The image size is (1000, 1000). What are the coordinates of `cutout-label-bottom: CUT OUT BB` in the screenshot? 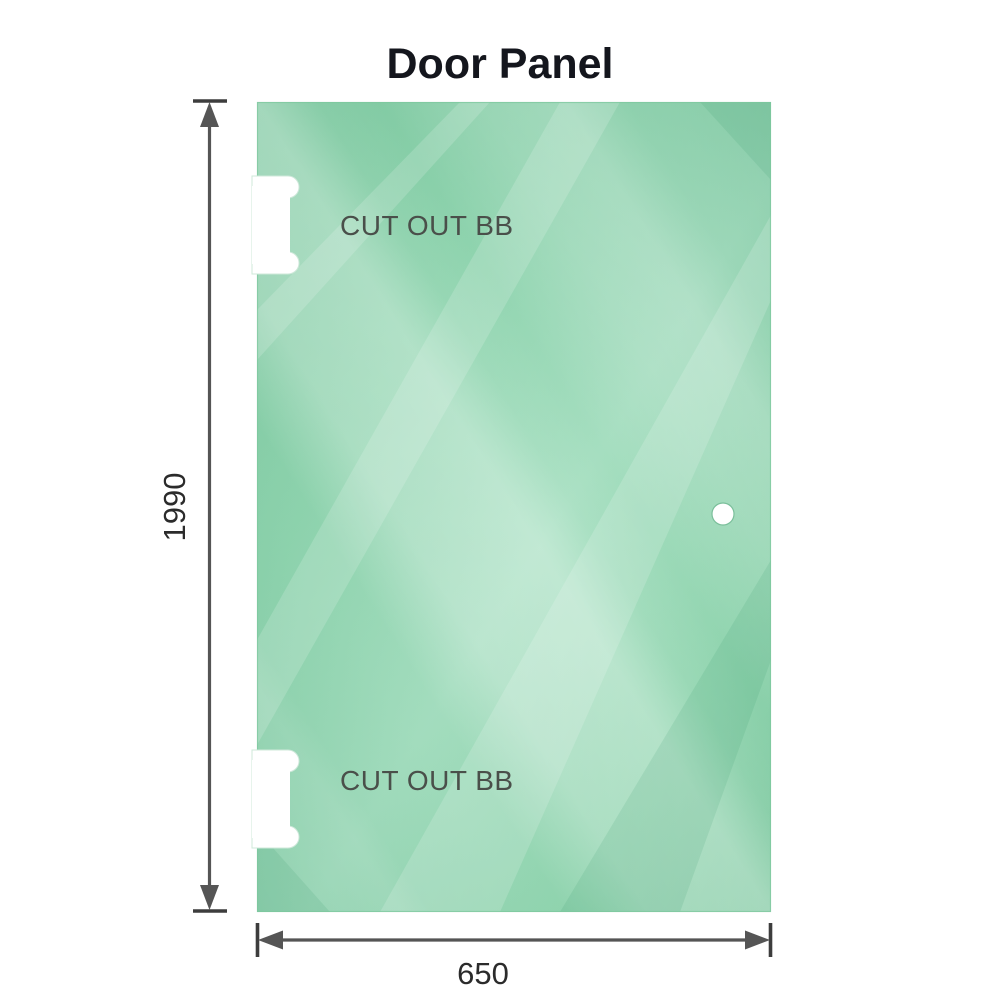 It's located at (427, 780).